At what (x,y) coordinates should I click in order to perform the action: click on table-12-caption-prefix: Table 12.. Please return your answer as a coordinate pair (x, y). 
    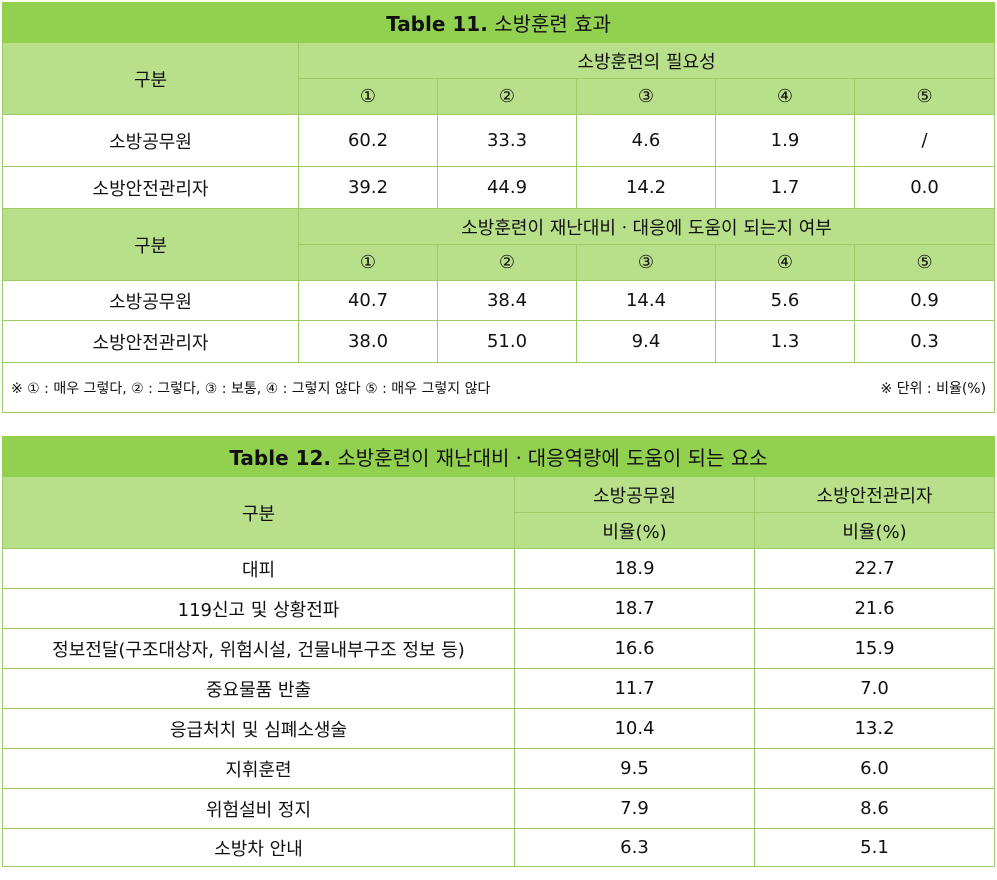
    Looking at the image, I should click on (280, 458).